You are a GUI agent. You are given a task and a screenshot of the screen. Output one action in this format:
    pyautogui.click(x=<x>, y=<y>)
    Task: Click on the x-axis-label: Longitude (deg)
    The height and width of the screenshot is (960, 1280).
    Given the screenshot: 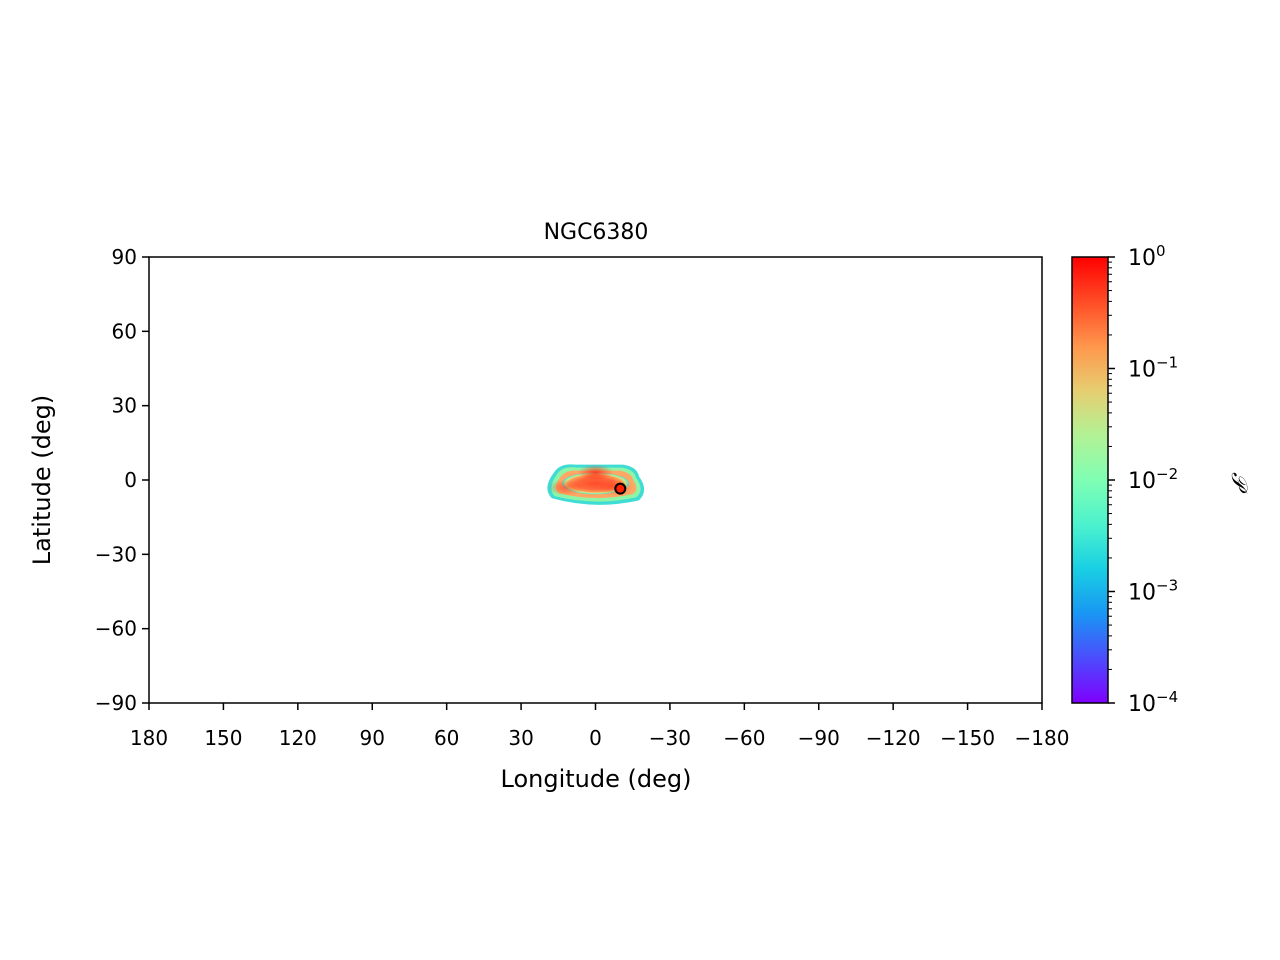 What is the action you would take?
    pyautogui.click(x=596, y=779)
    